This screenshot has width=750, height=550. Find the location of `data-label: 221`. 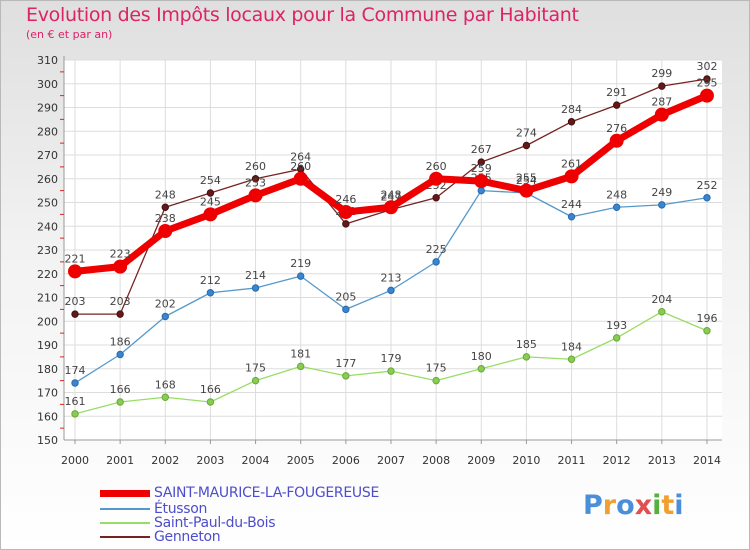

data-label: 221 is located at coordinates (75, 258).